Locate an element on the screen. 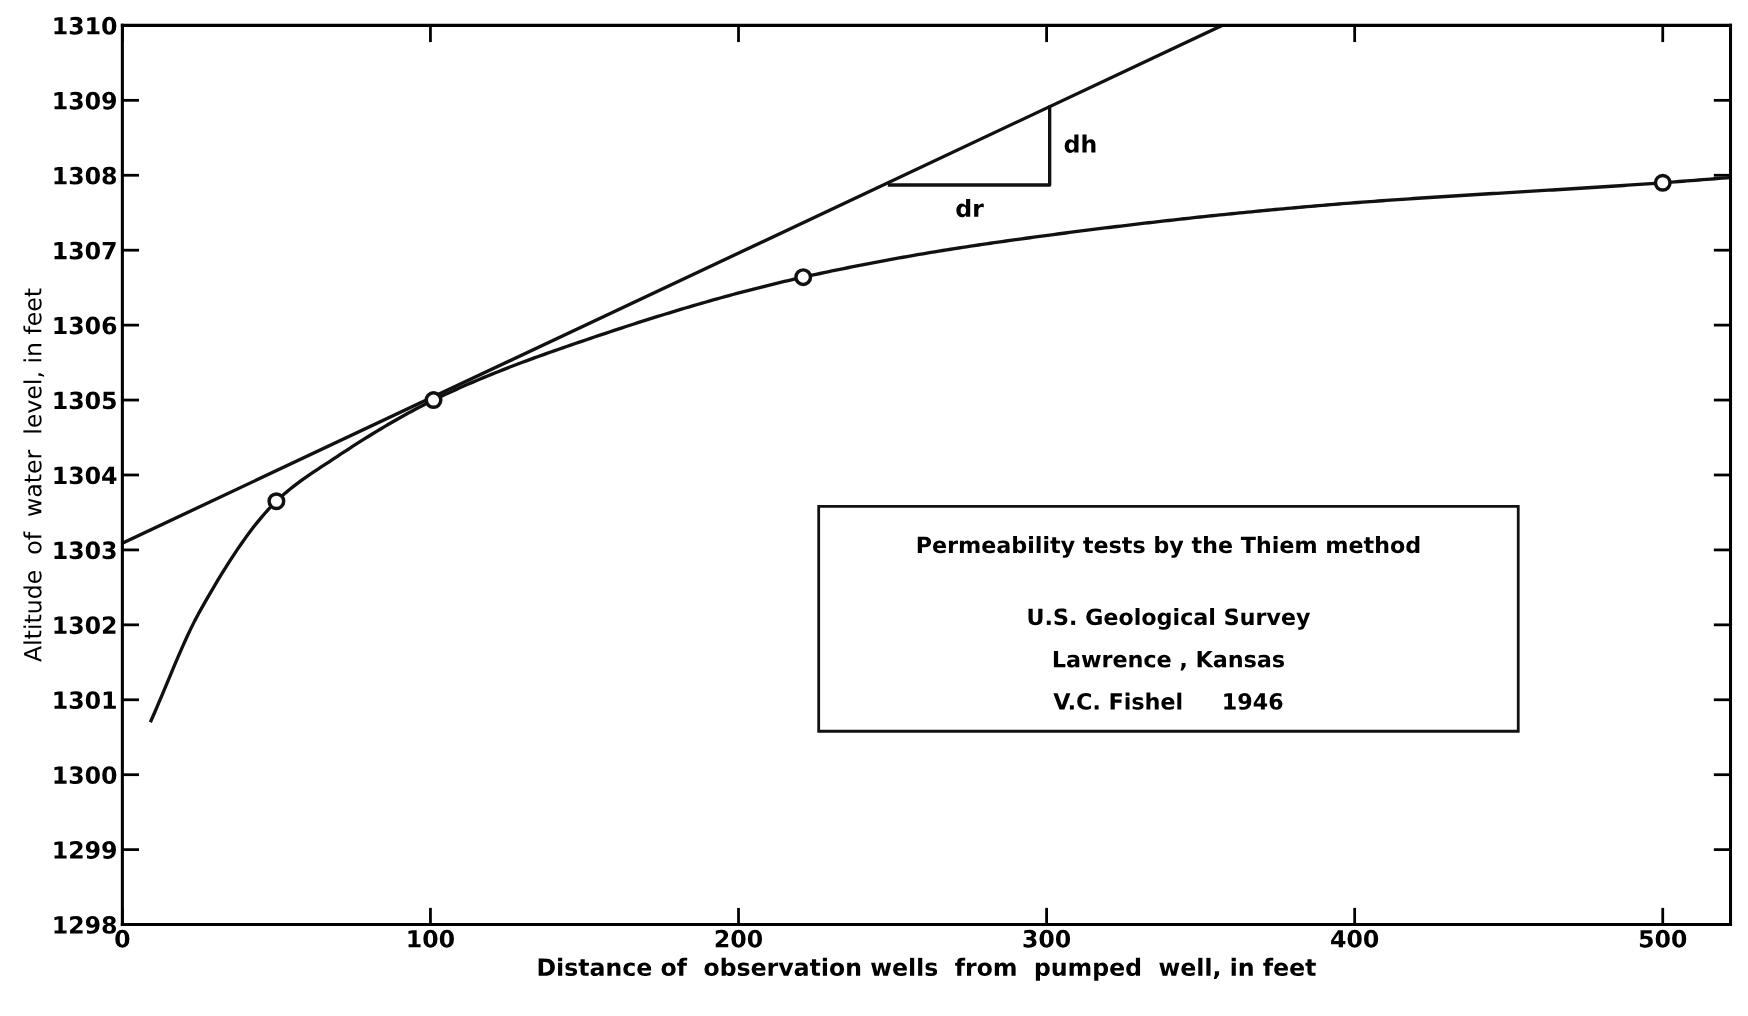 The width and height of the screenshot is (1748, 1016). x-axis-title: Distance of observation wells from pumped well, in feet is located at coordinates (927, 969).